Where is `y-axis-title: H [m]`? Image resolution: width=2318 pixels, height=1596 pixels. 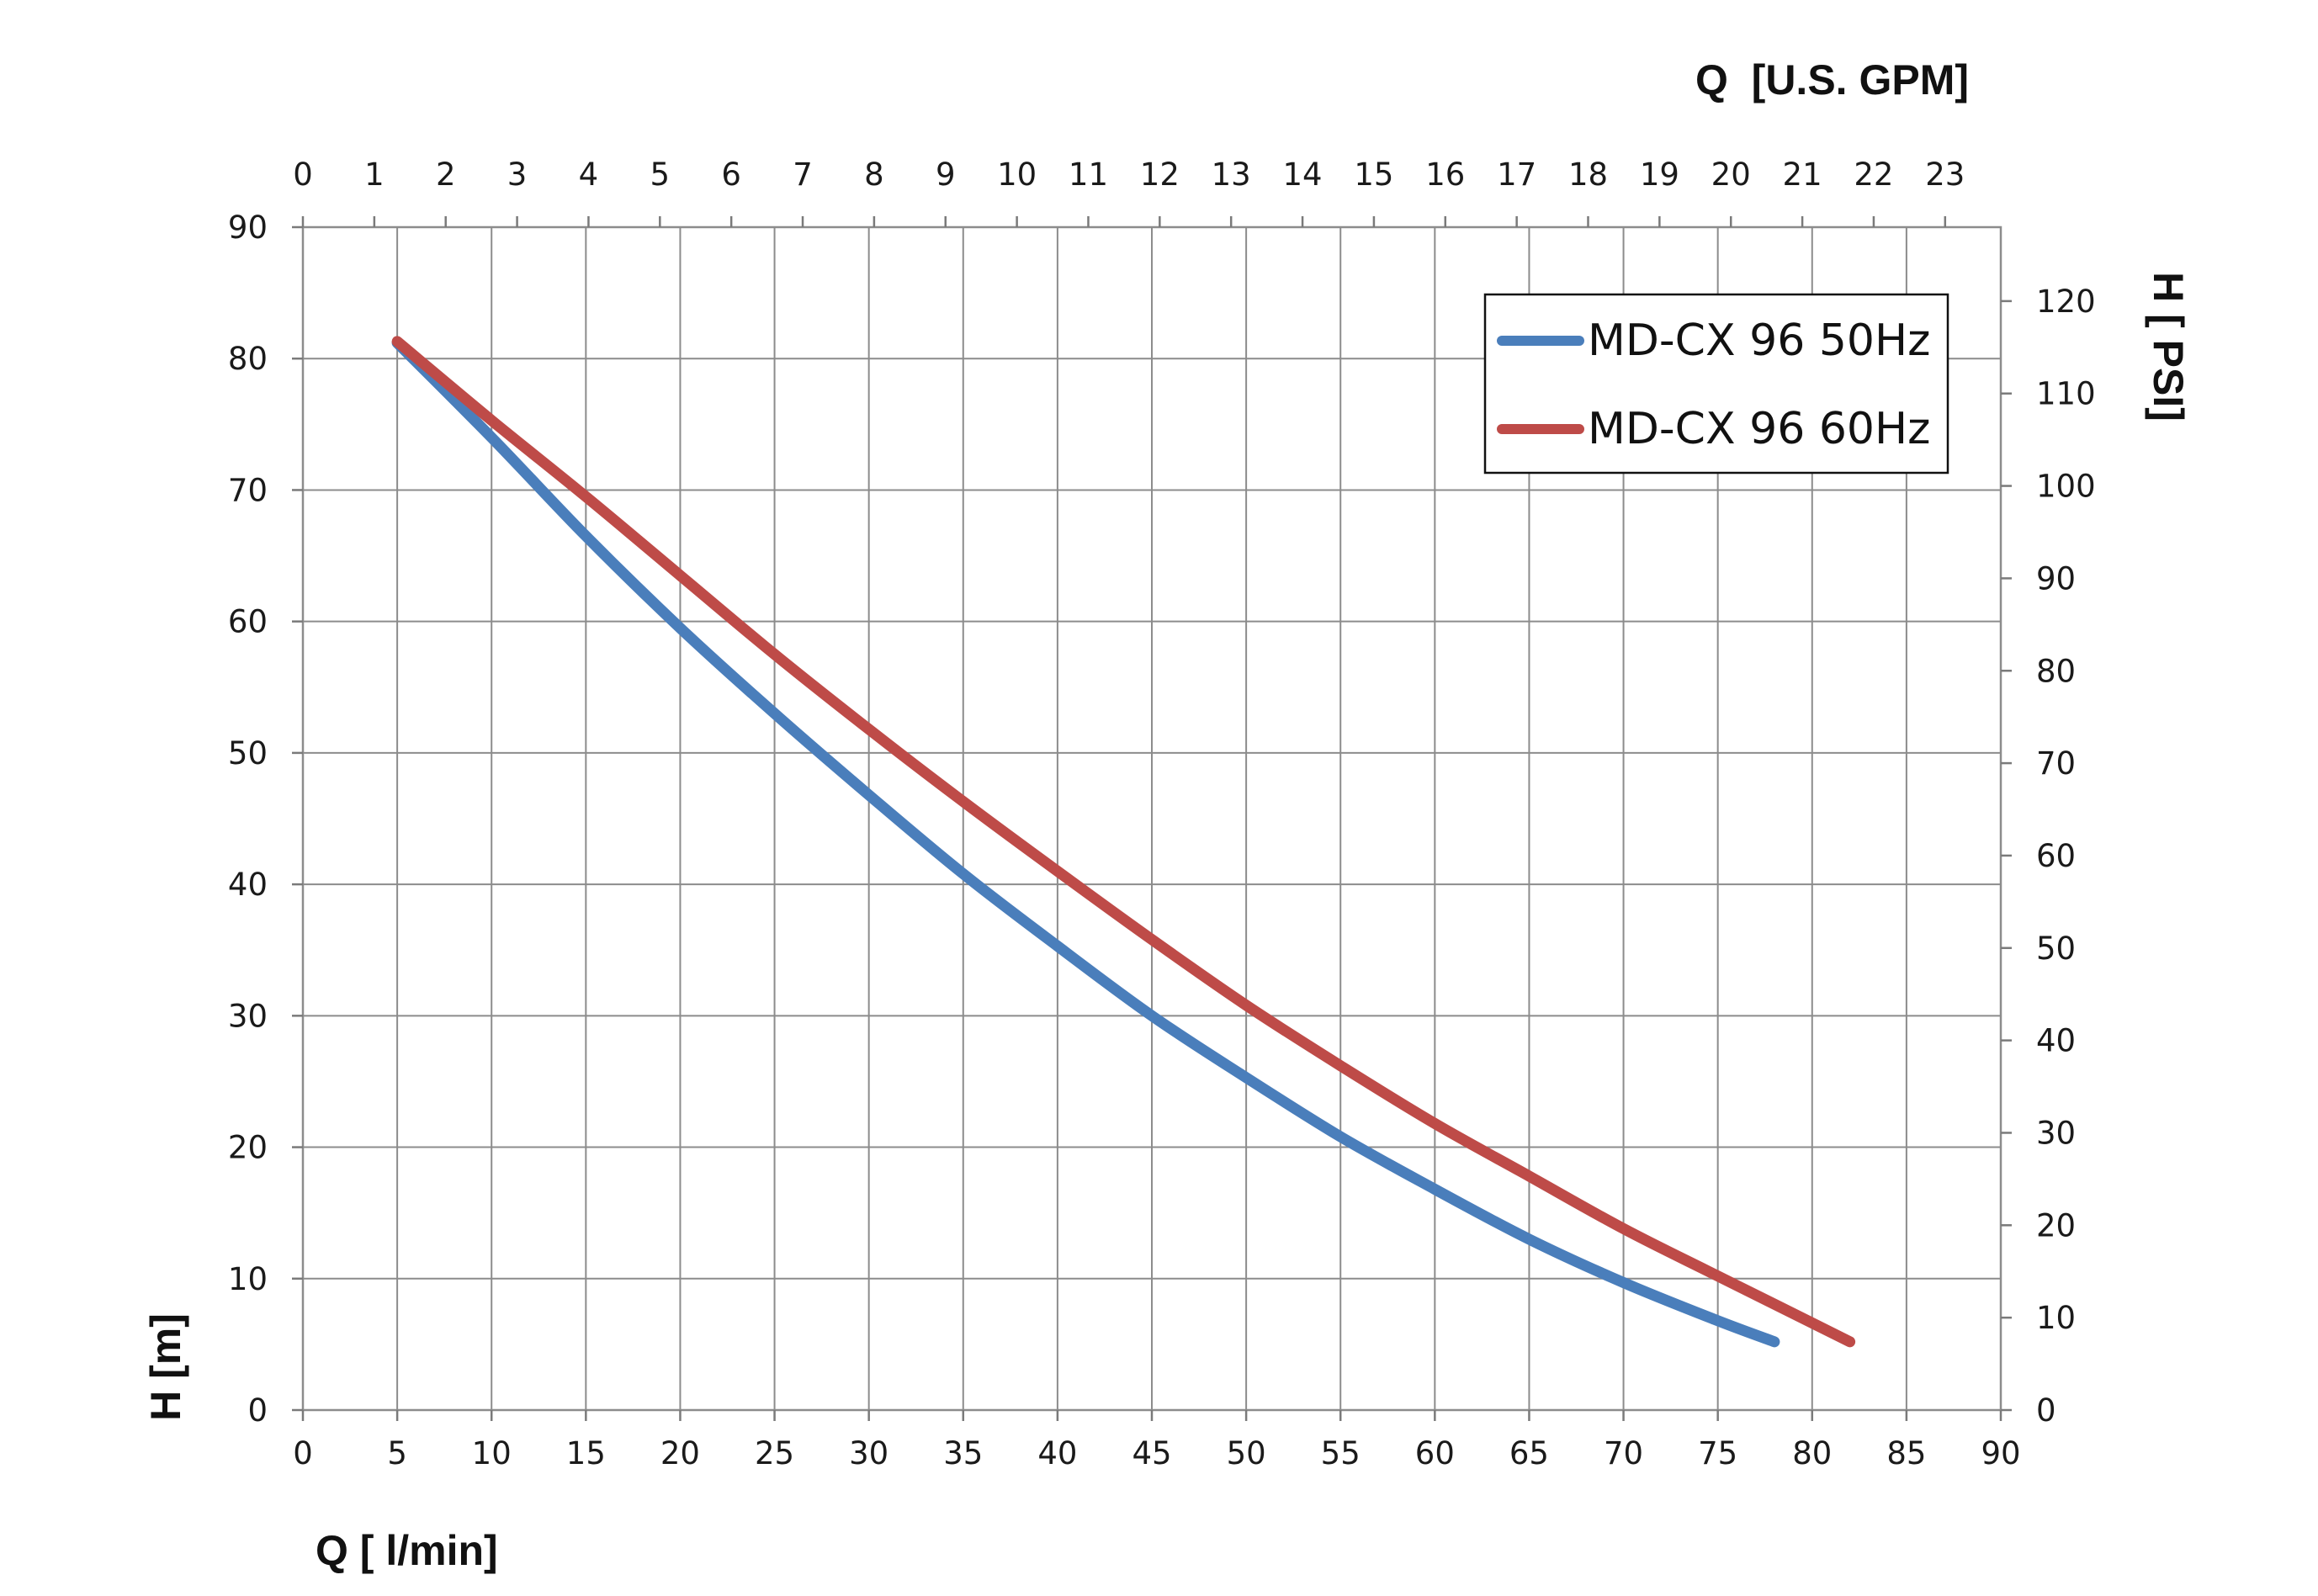 y-axis-title: H [m] is located at coordinates (165, 1367).